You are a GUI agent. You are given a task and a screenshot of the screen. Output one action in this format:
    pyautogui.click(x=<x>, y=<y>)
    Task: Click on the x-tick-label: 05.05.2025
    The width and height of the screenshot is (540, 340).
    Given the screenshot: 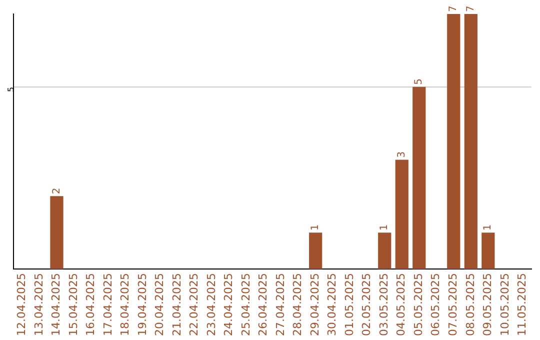 What is the action you would take?
    pyautogui.click(x=418, y=304)
    